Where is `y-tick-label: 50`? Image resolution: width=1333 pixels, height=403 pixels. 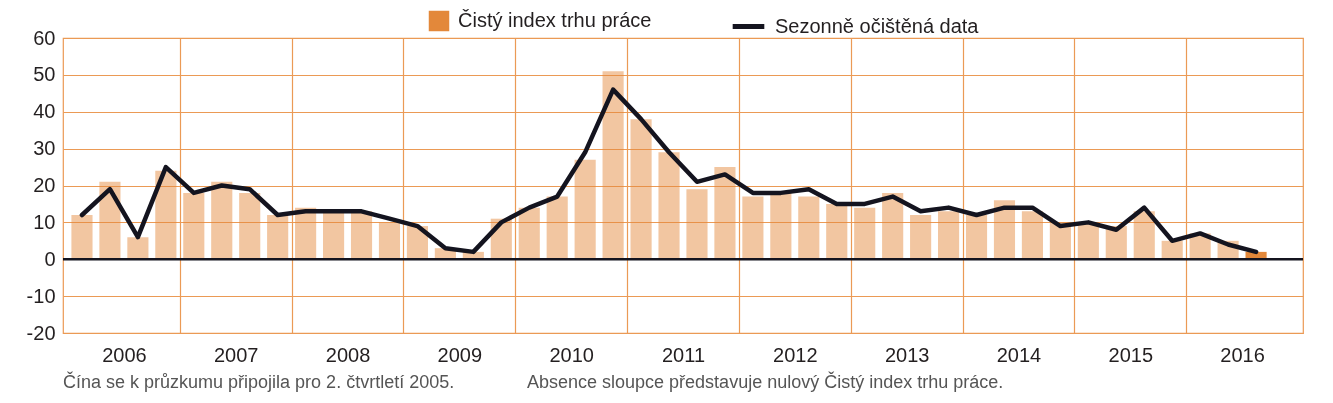 y-tick-label: 50 is located at coordinates (44, 74).